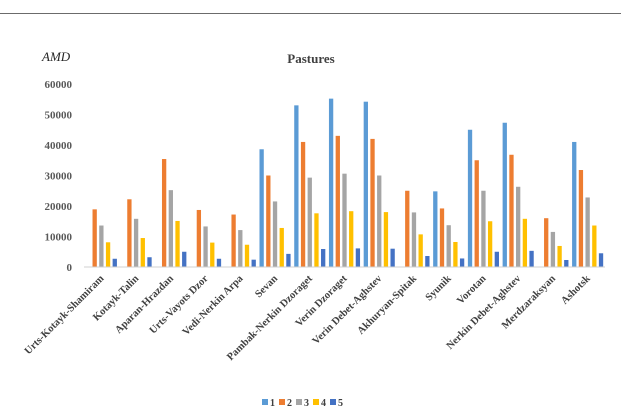  Describe the element at coordinates (272, 403) in the screenshot. I see `legend-label-1: 1` at that location.